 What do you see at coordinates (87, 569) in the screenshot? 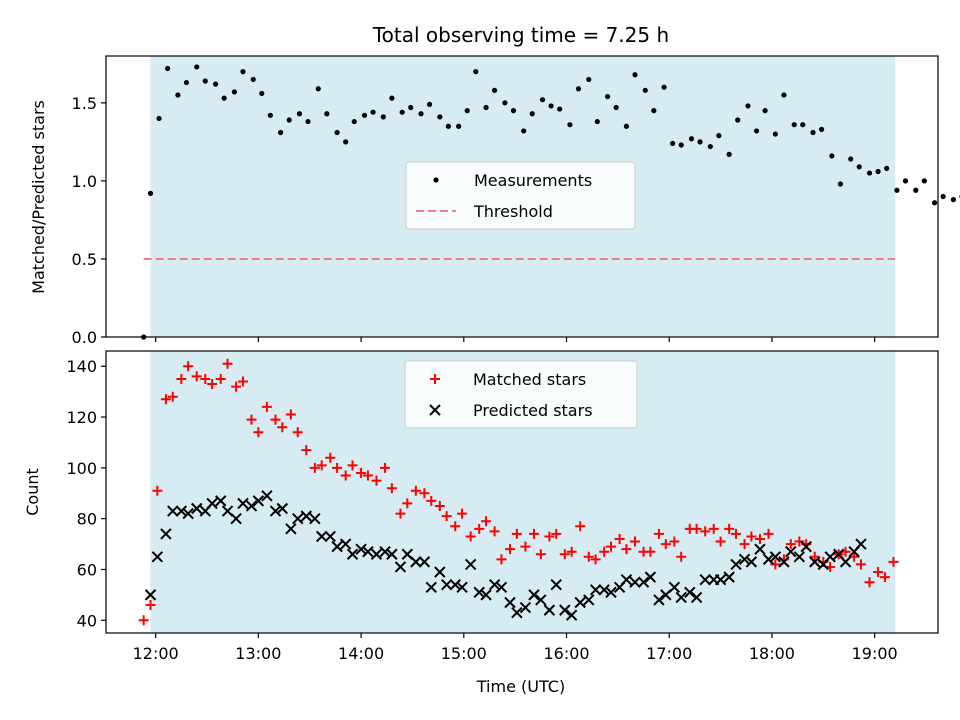
I see `y-tick-label: 60` at bounding box center [87, 569].